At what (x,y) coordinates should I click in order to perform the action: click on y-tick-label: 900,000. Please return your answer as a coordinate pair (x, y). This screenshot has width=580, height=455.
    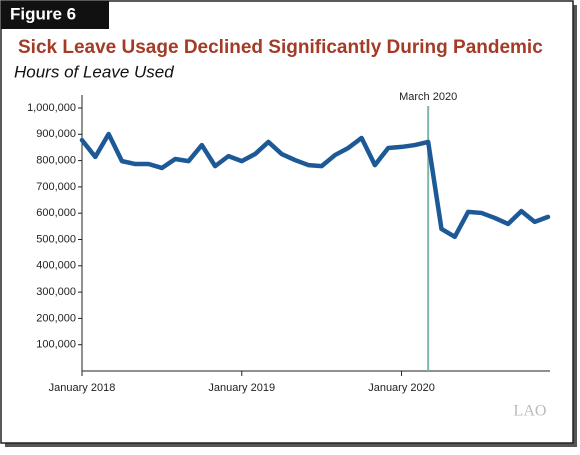
    Looking at the image, I should click on (56, 134).